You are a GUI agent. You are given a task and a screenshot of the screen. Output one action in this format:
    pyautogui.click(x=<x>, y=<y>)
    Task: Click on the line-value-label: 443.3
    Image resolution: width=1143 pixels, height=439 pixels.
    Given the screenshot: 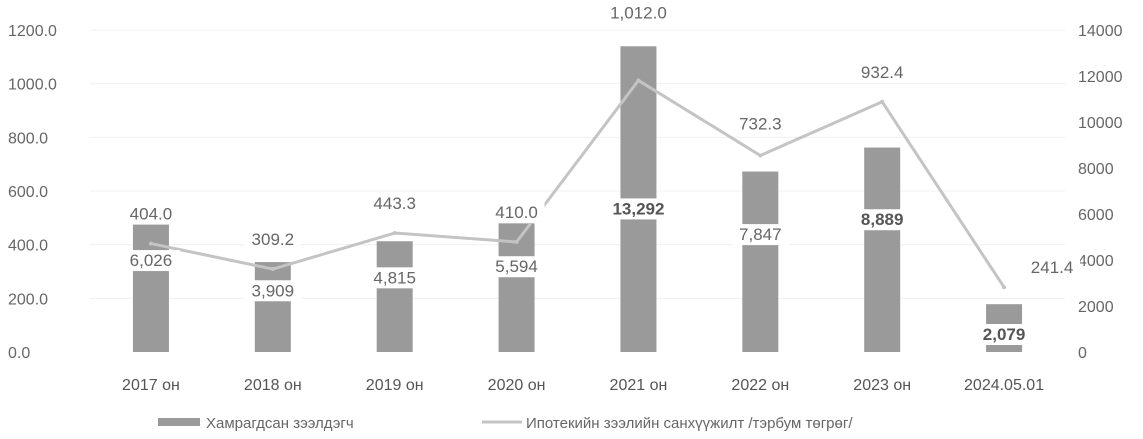 What is the action you would take?
    pyautogui.click(x=394, y=203)
    